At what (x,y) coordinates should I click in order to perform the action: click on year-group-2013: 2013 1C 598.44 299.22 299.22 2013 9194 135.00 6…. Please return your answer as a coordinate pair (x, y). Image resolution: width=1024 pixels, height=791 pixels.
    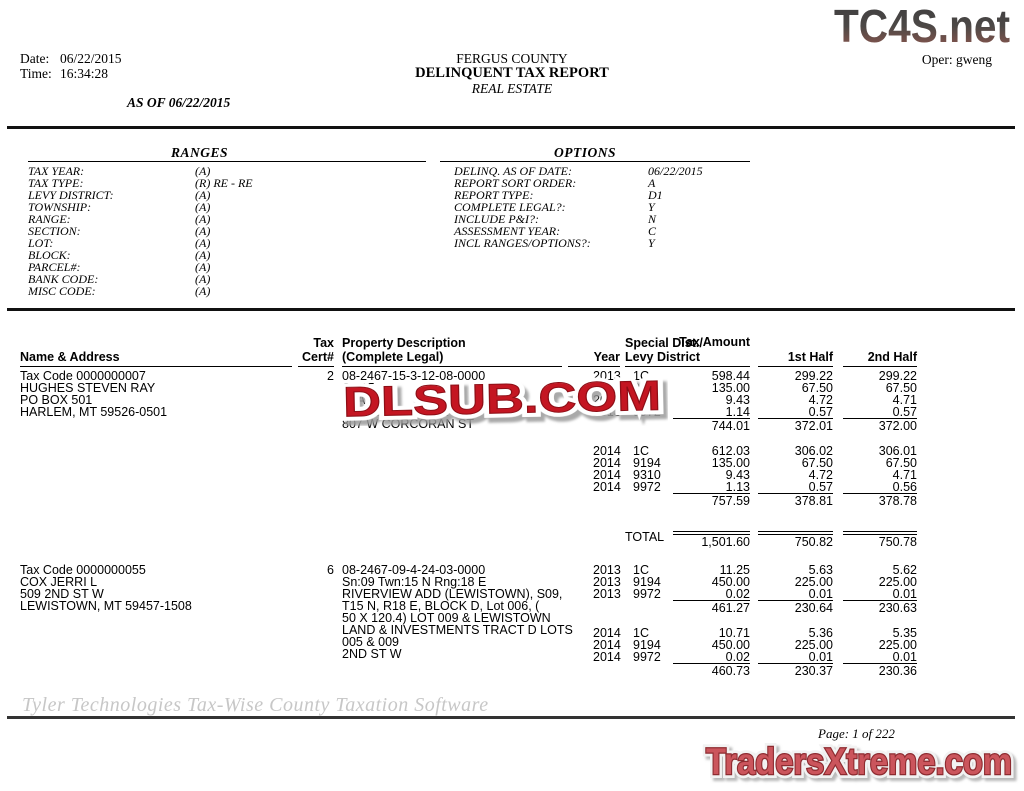
    Looking at the image, I should click on (755, 401).